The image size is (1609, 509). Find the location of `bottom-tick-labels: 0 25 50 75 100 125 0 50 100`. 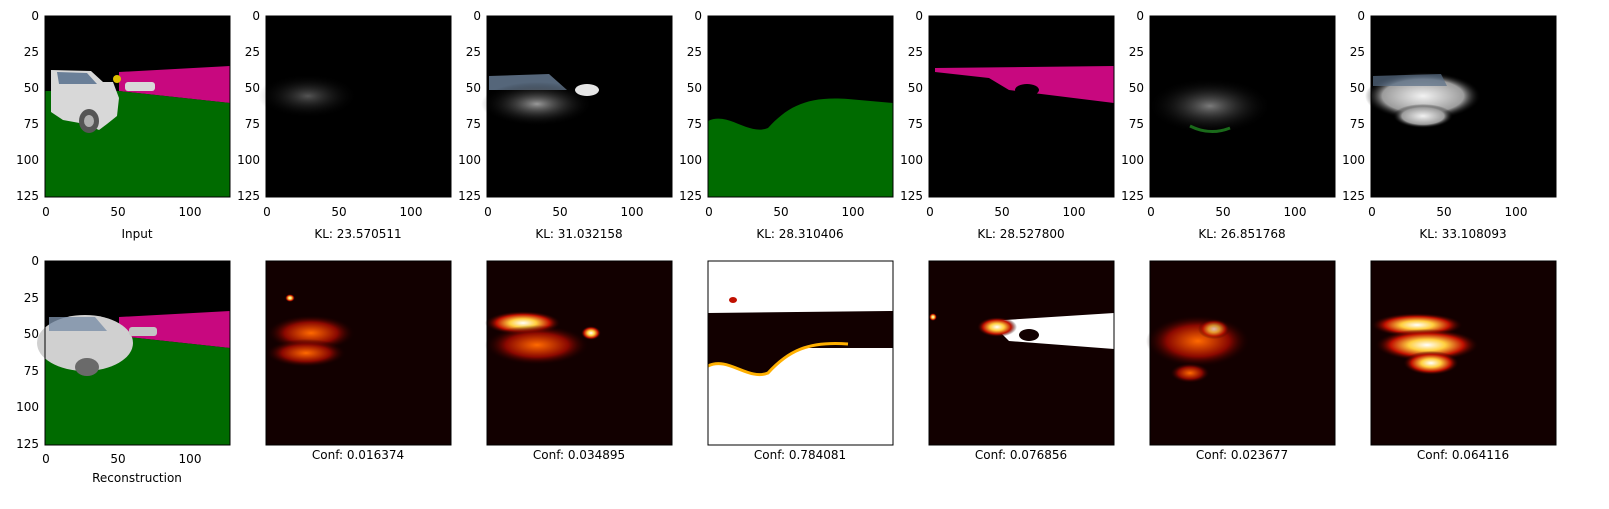

bottom-tick-labels: 0 25 50 75 100 125 0 50 100 is located at coordinates (108, 360).